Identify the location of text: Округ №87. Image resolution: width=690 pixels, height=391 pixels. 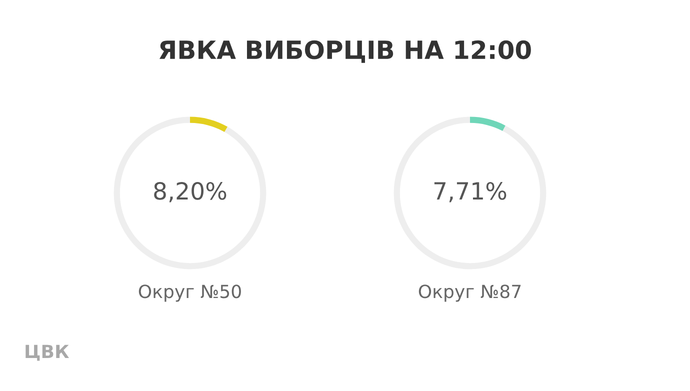
(469, 293).